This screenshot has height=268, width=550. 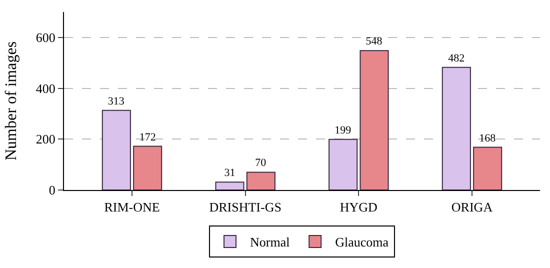 I want to click on data-label: 548, so click(x=374, y=42).